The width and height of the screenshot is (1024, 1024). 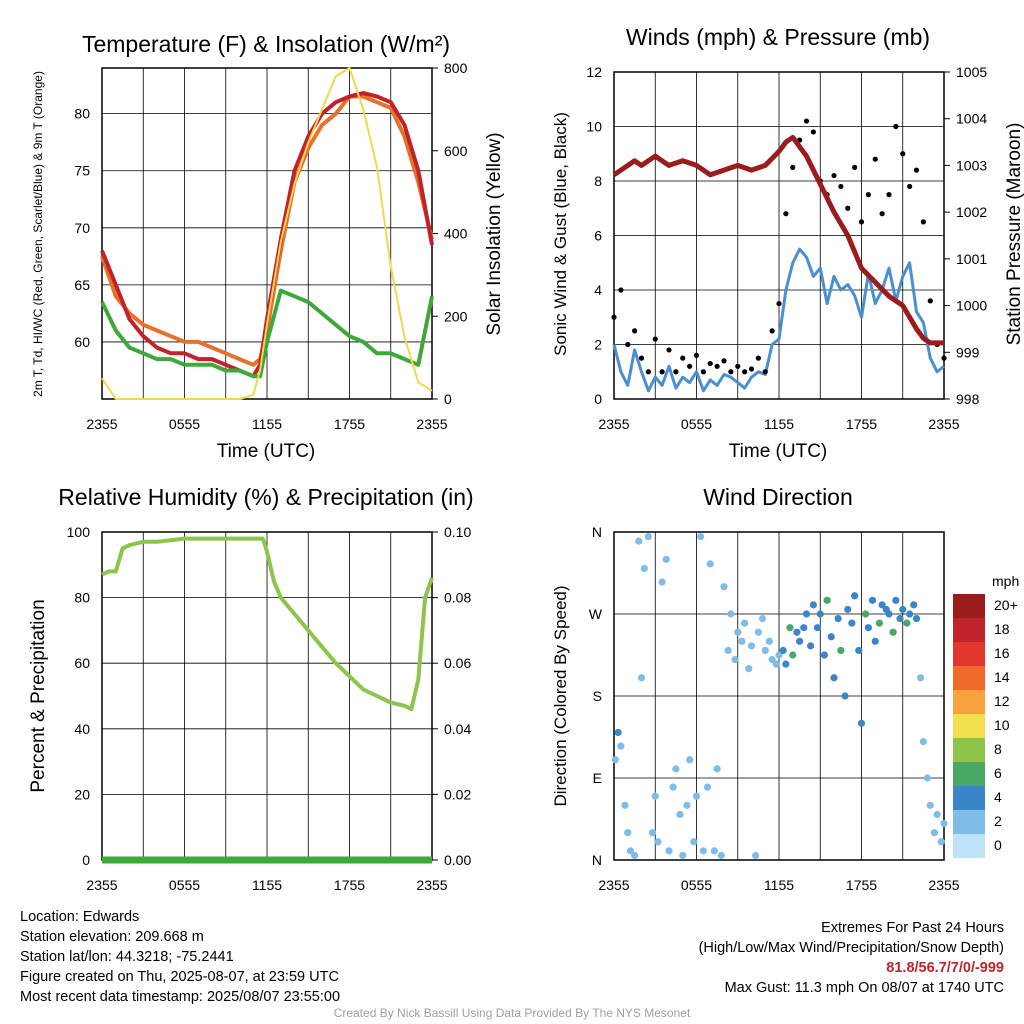 What do you see at coordinates (971, 165) in the screenshot?
I see `right-tick-label: 1003` at bounding box center [971, 165].